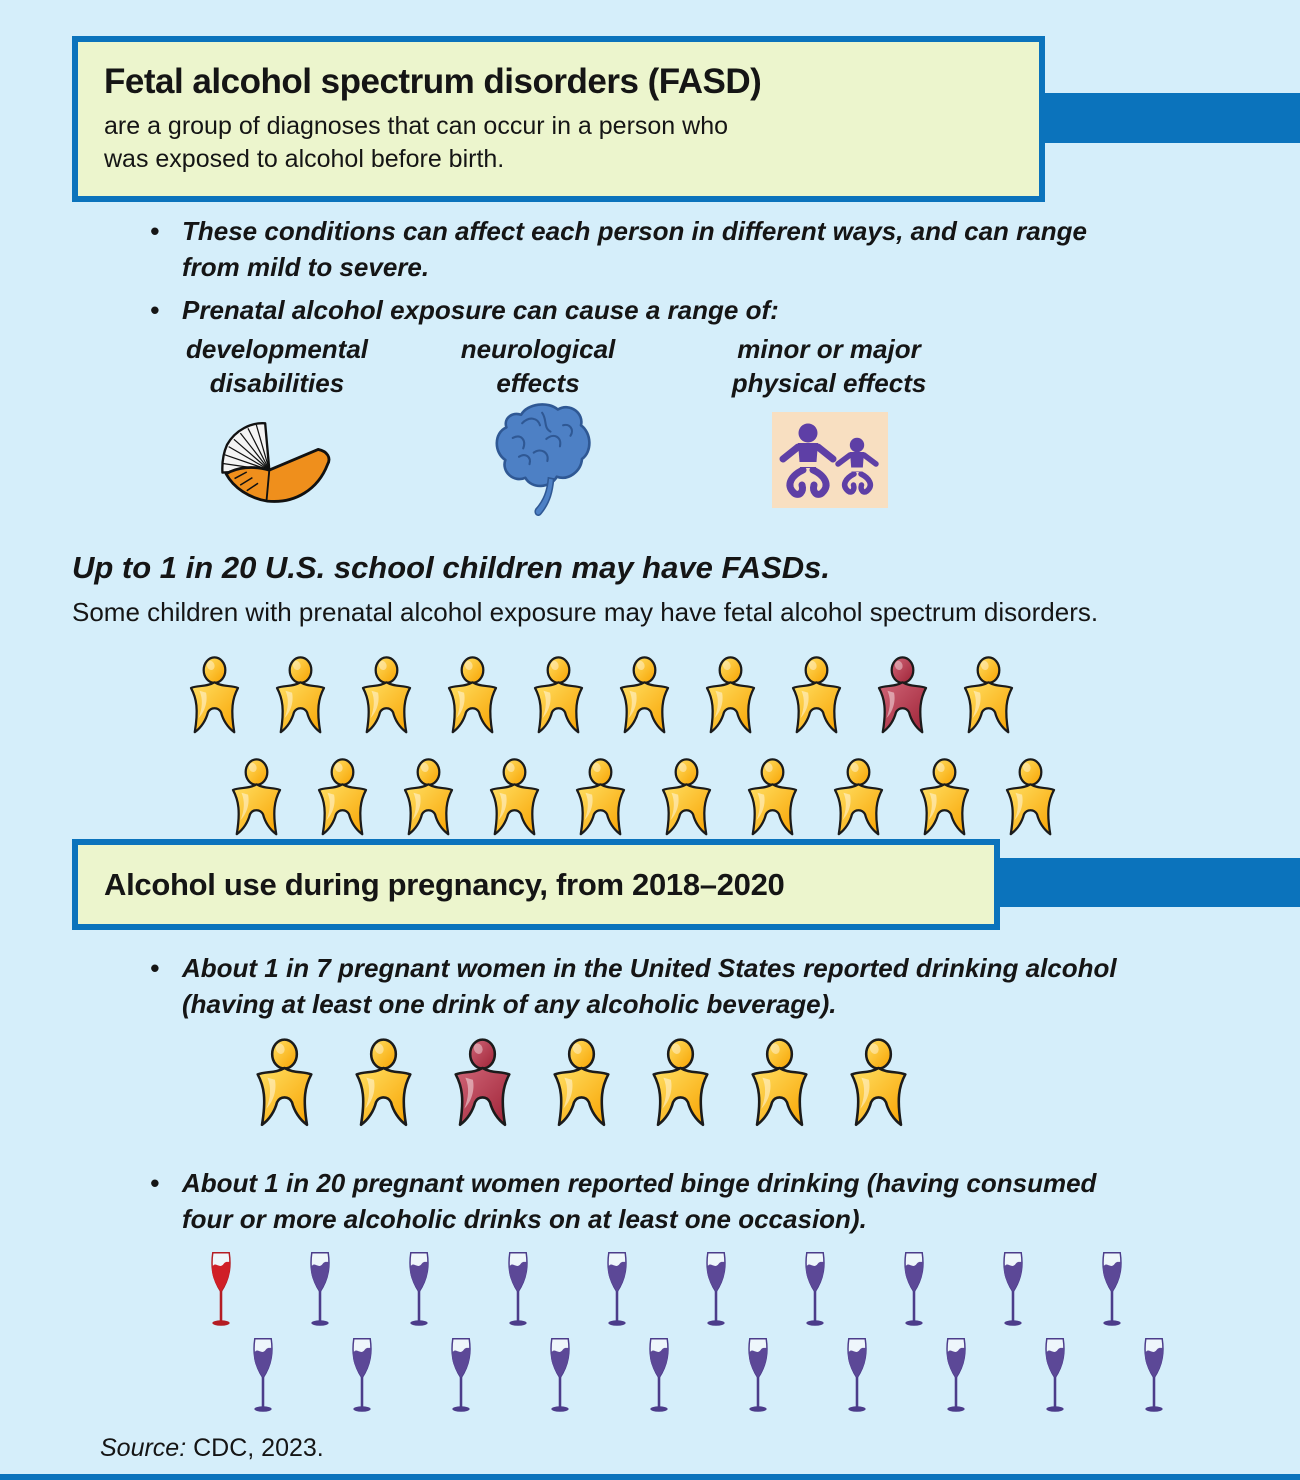  Describe the element at coordinates (538, 366) in the screenshot. I see `effect-label-neurological: neurological effects` at that location.